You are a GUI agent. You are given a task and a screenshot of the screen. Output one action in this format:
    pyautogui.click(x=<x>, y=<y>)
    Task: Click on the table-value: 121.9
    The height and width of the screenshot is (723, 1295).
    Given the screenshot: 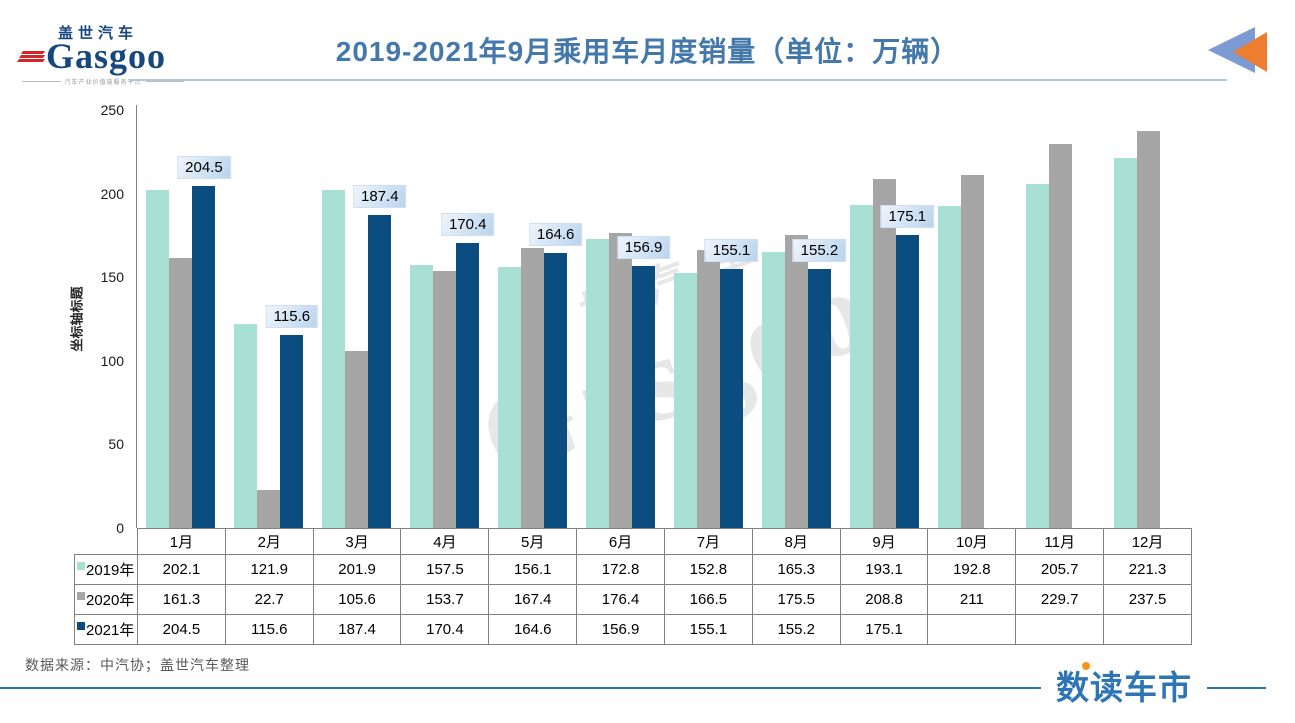 What is the action you would take?
    pyautogui.click(x=269, y=569)
    